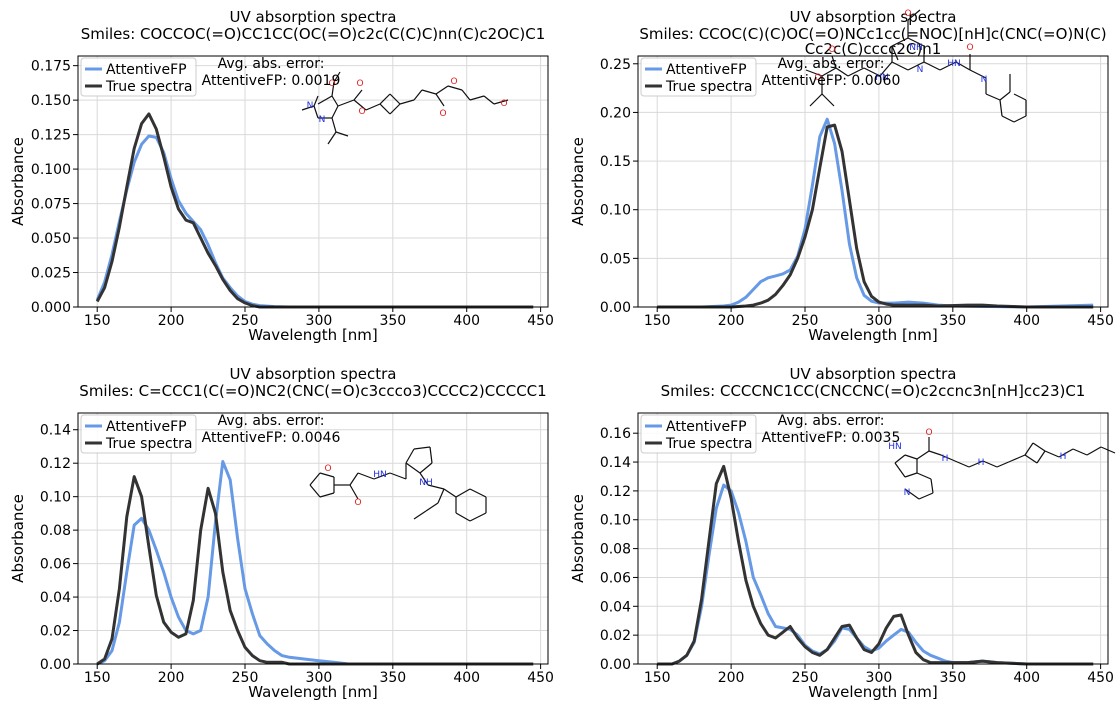 This screenshot has width=1120, height=713. What do you see at coordinates (51, 101) in the screenshot?
I see `y-tick-label: 0.150` at bounding box center [51, 101].